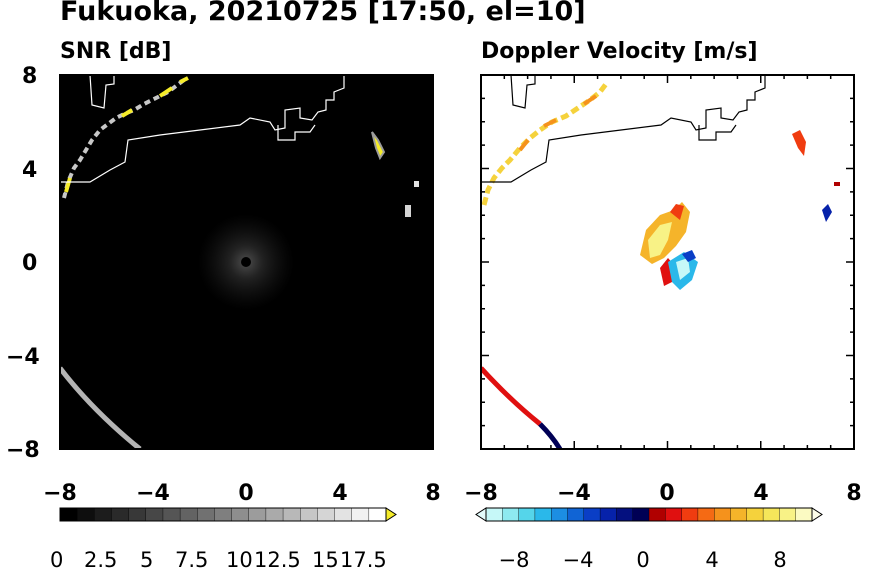 The height and width of the screenshot is (570, 870). What do you see at coordinates (760, 493) in the screenshot?
I see `doppler-x-tick-label: 4` at bounding box center [760, 493].